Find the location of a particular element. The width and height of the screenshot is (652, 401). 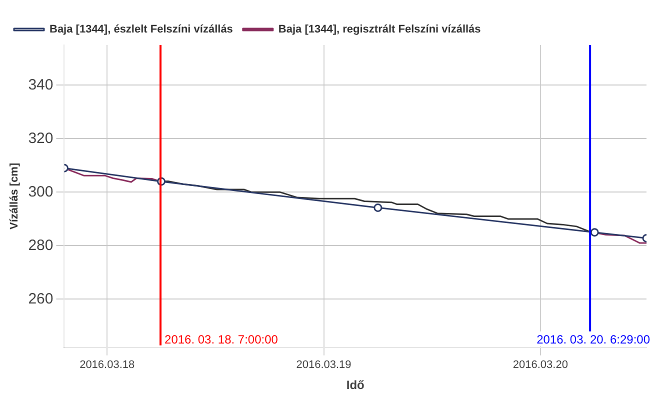

y-tick-label: 320 is located at coordinates (41, 138).